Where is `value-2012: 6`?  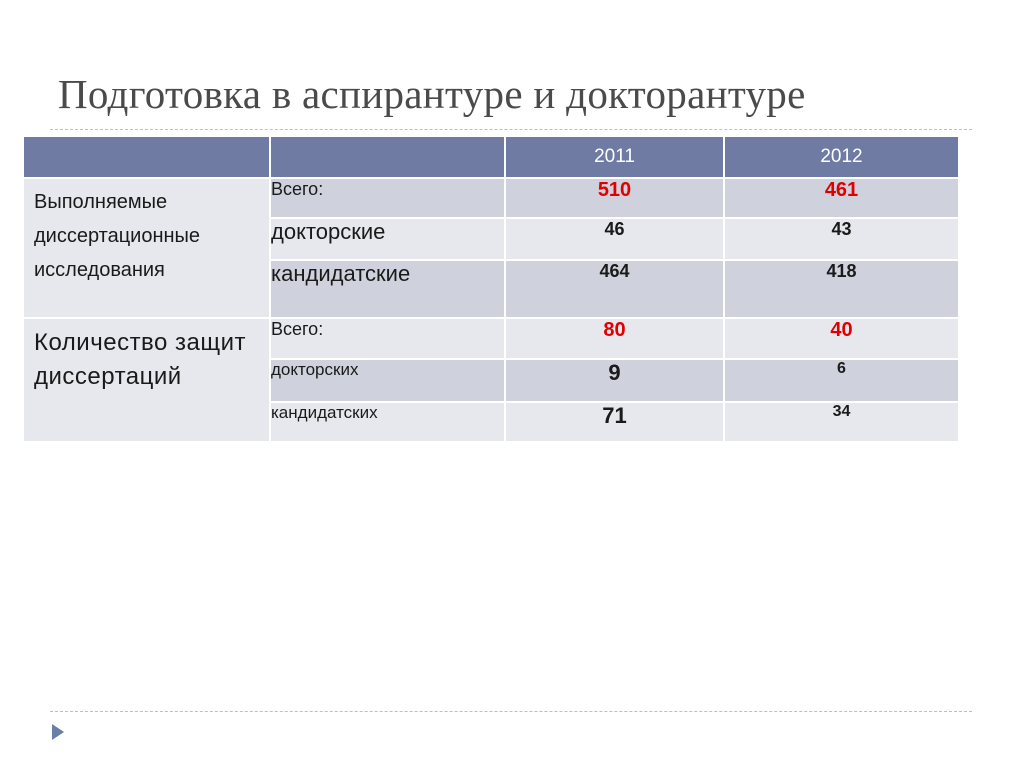
value-2012: 6 is located at coordinates (842, 381).